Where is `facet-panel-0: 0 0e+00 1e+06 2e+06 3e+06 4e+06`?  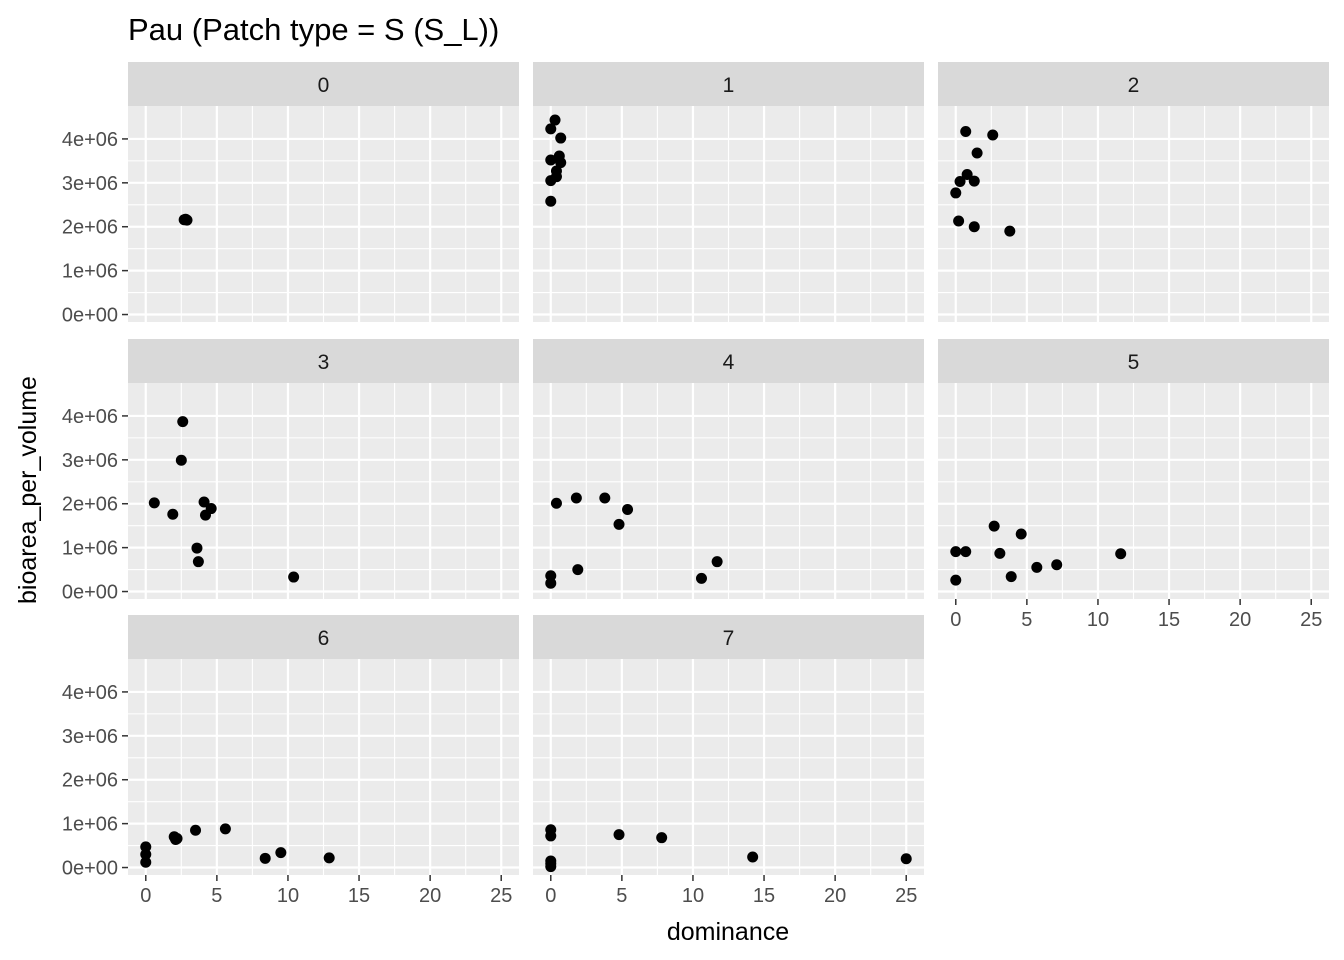 facet-panel-0: 0 0e+00 1e+06 2e+06 3e+06 4e+06 is located at coordinates (290, 194).